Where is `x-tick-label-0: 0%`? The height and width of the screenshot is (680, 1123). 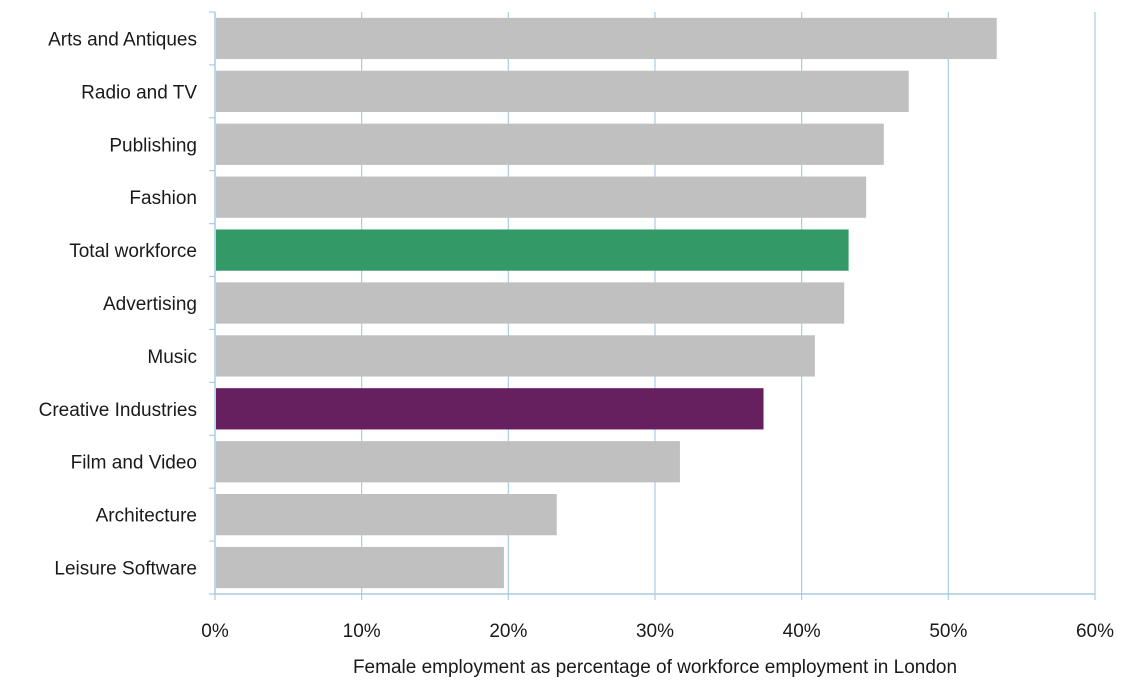 x-tick-label-0: 0% is located at coordinates (215, 631).